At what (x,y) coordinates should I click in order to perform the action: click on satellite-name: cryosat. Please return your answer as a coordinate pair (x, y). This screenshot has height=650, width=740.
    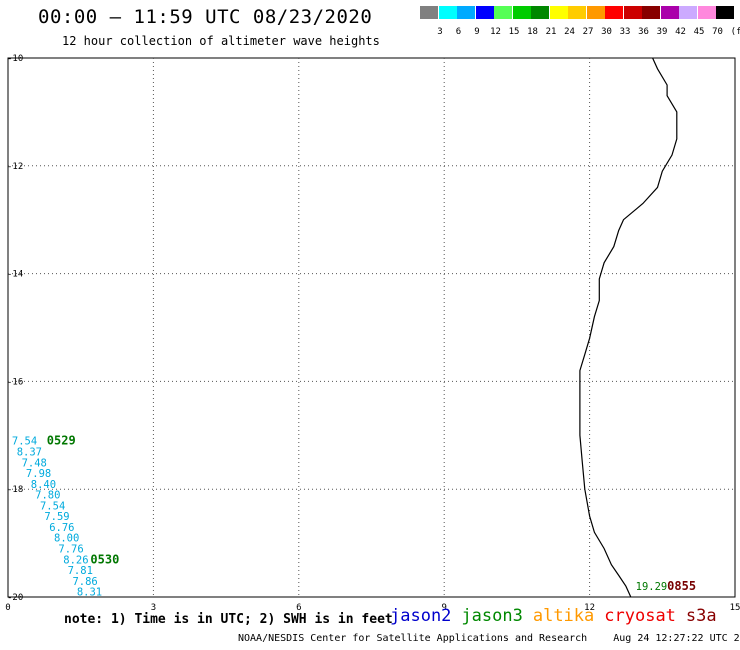
    Looking at the image, I should click on (640, 616).